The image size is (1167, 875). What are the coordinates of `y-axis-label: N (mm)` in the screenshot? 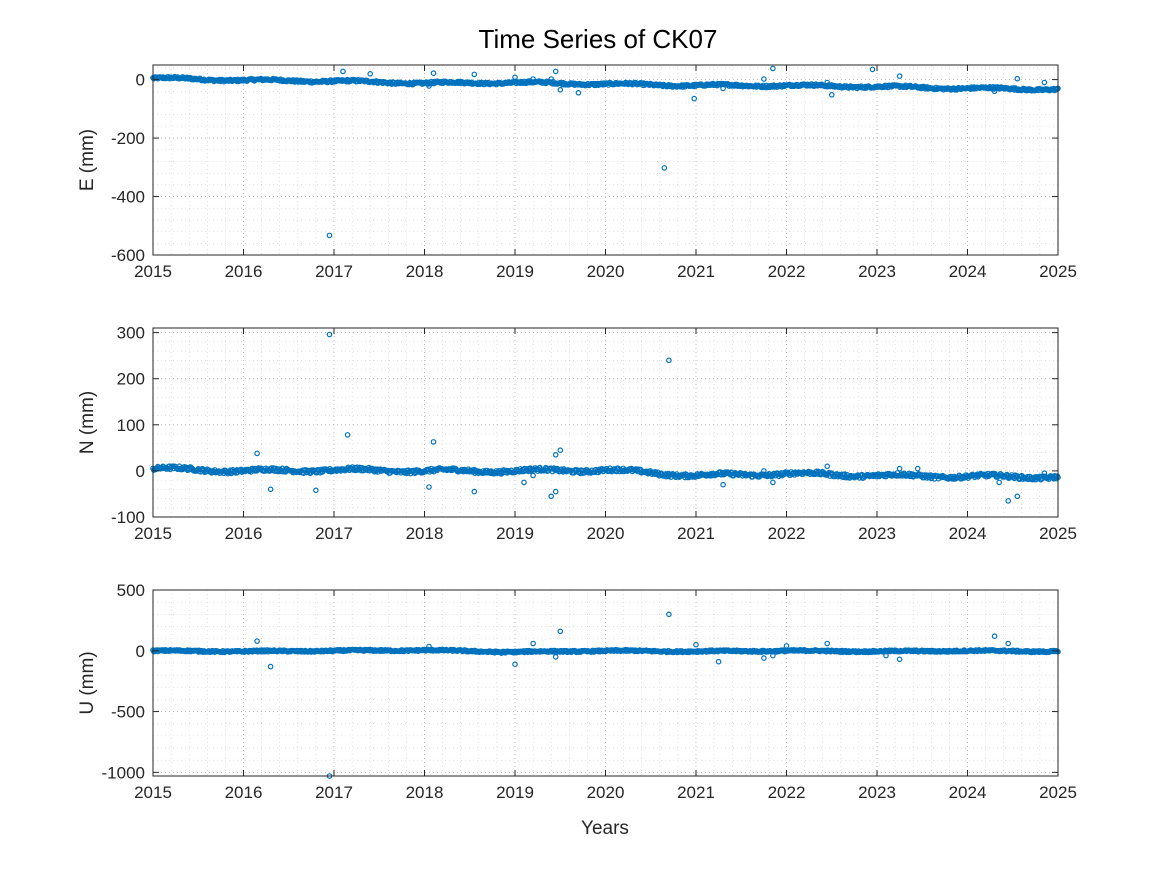 It's located at (87, 422).